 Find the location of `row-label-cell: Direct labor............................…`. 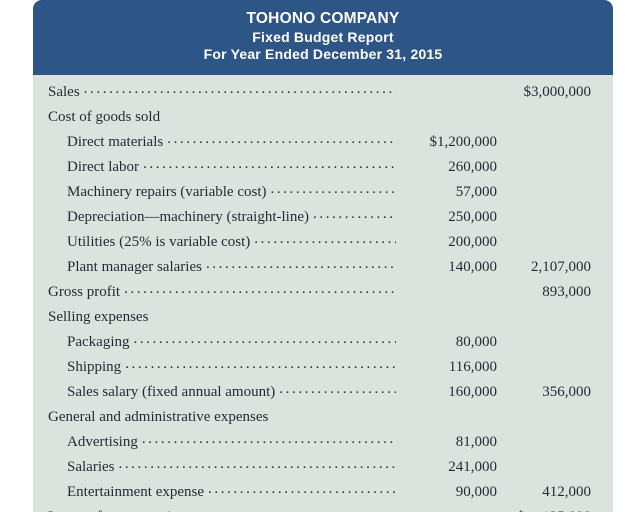

row-label-cell: Direct labor............................… is located at coordinates (225, 167).